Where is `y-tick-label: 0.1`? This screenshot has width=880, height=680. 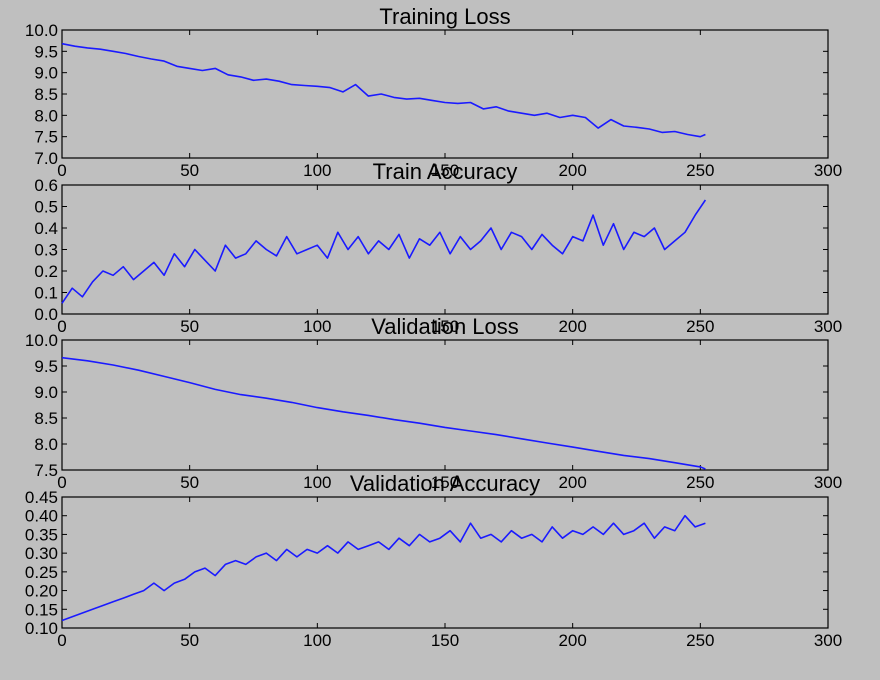 y-tick-label: 0.1 is located at coordinates (46, 293).